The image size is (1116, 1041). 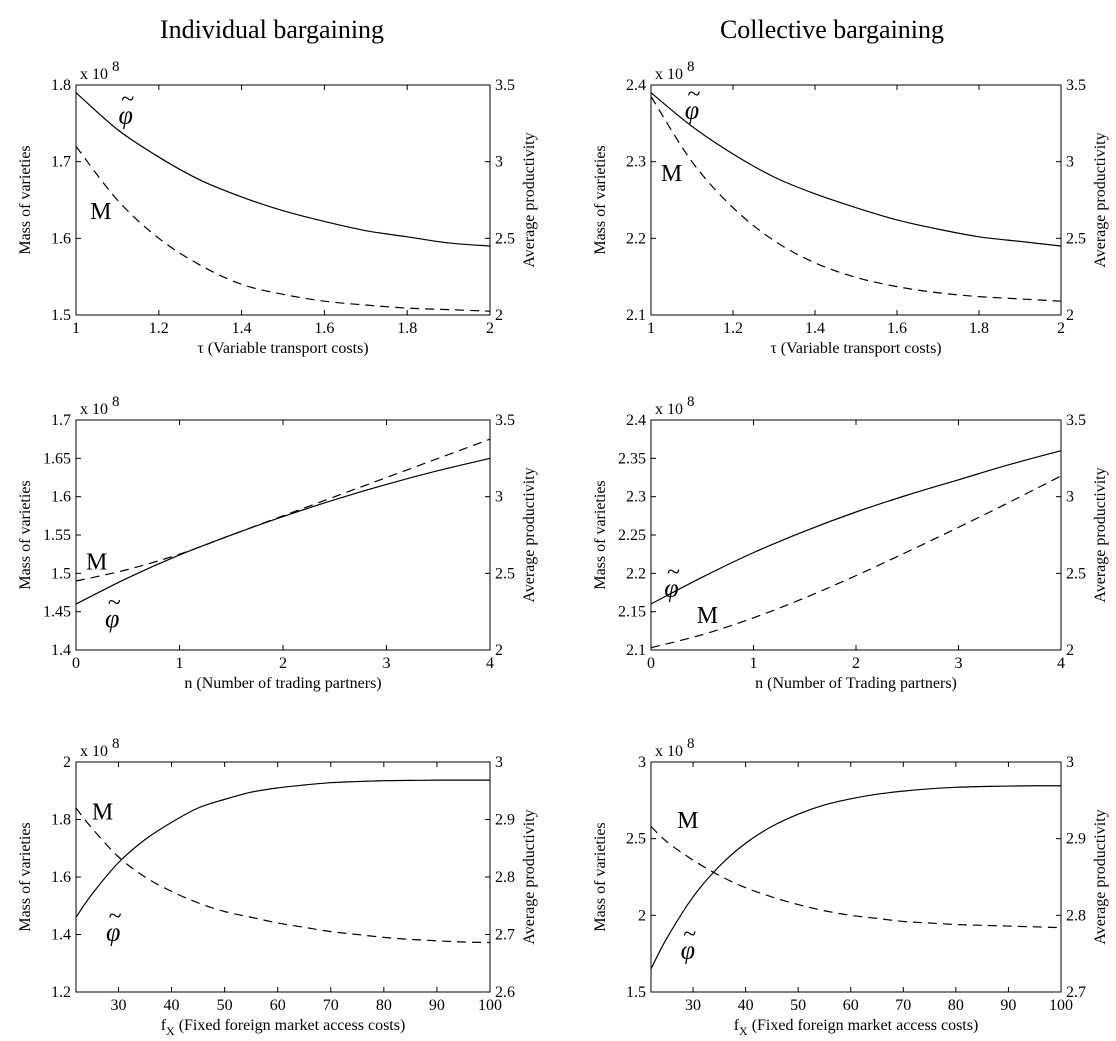 I want to click on x-tick-label: 1.6, so click(x=324, y=328).